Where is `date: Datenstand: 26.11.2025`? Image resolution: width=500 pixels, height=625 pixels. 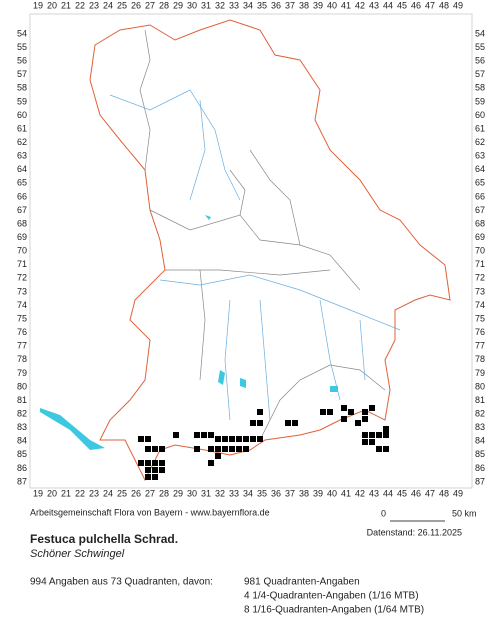 date: Datenstand: 26.11.2025 is located at coordinates (414, 532).